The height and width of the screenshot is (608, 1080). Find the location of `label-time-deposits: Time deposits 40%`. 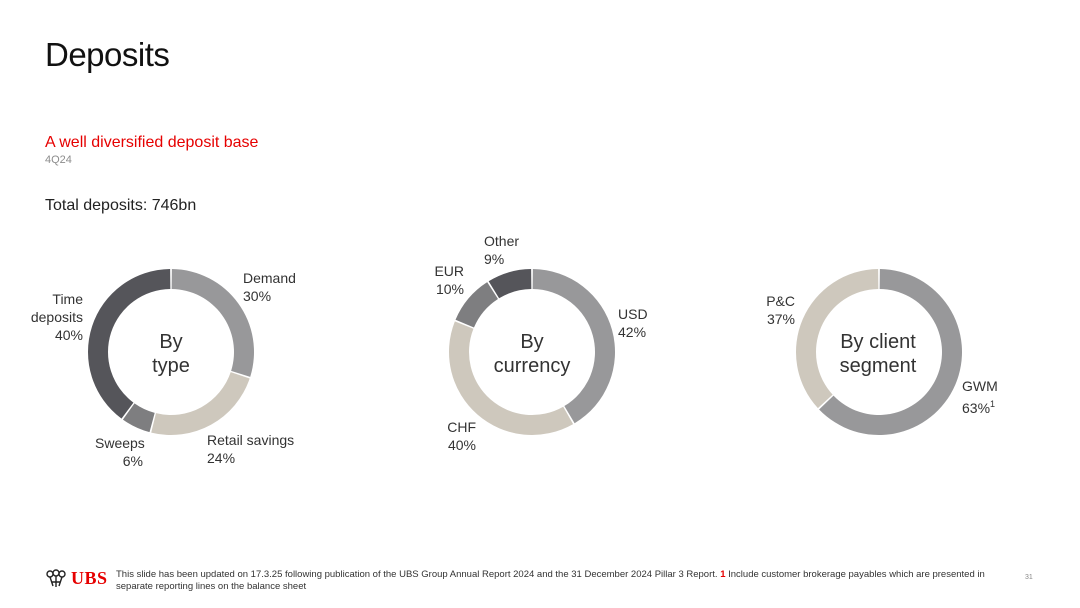

label-time-deposits: Time deposits 40% is located at coordinates (56, 317).